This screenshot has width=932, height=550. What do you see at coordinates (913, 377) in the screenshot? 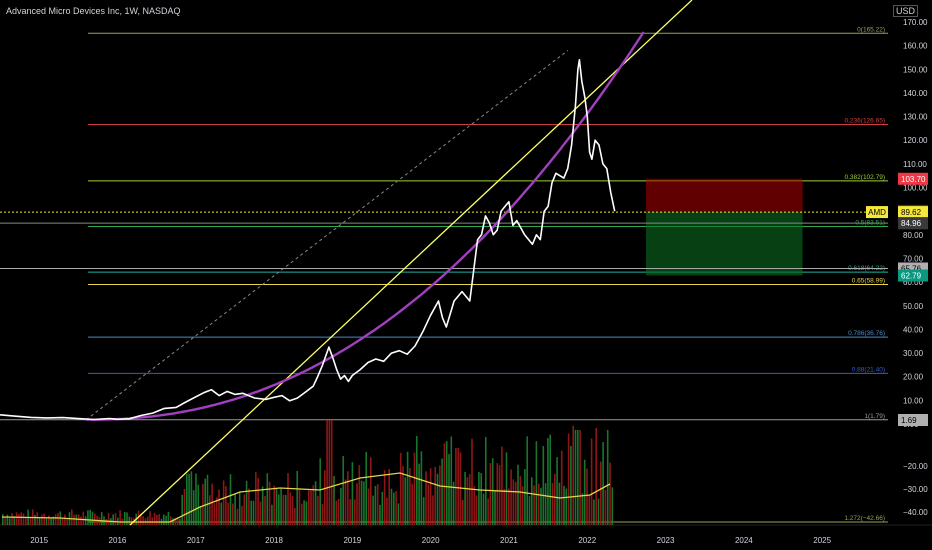
I see `y-tick-label: 20.00` at bounding box center [913, 377].